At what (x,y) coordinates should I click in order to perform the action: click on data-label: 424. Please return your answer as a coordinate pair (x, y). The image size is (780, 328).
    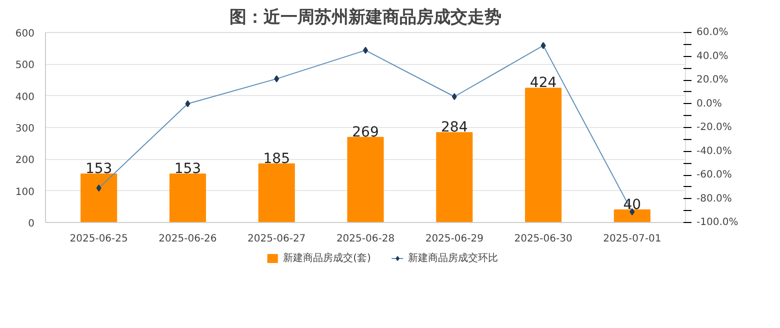
    Looking at the image, I should click on (543, 83).